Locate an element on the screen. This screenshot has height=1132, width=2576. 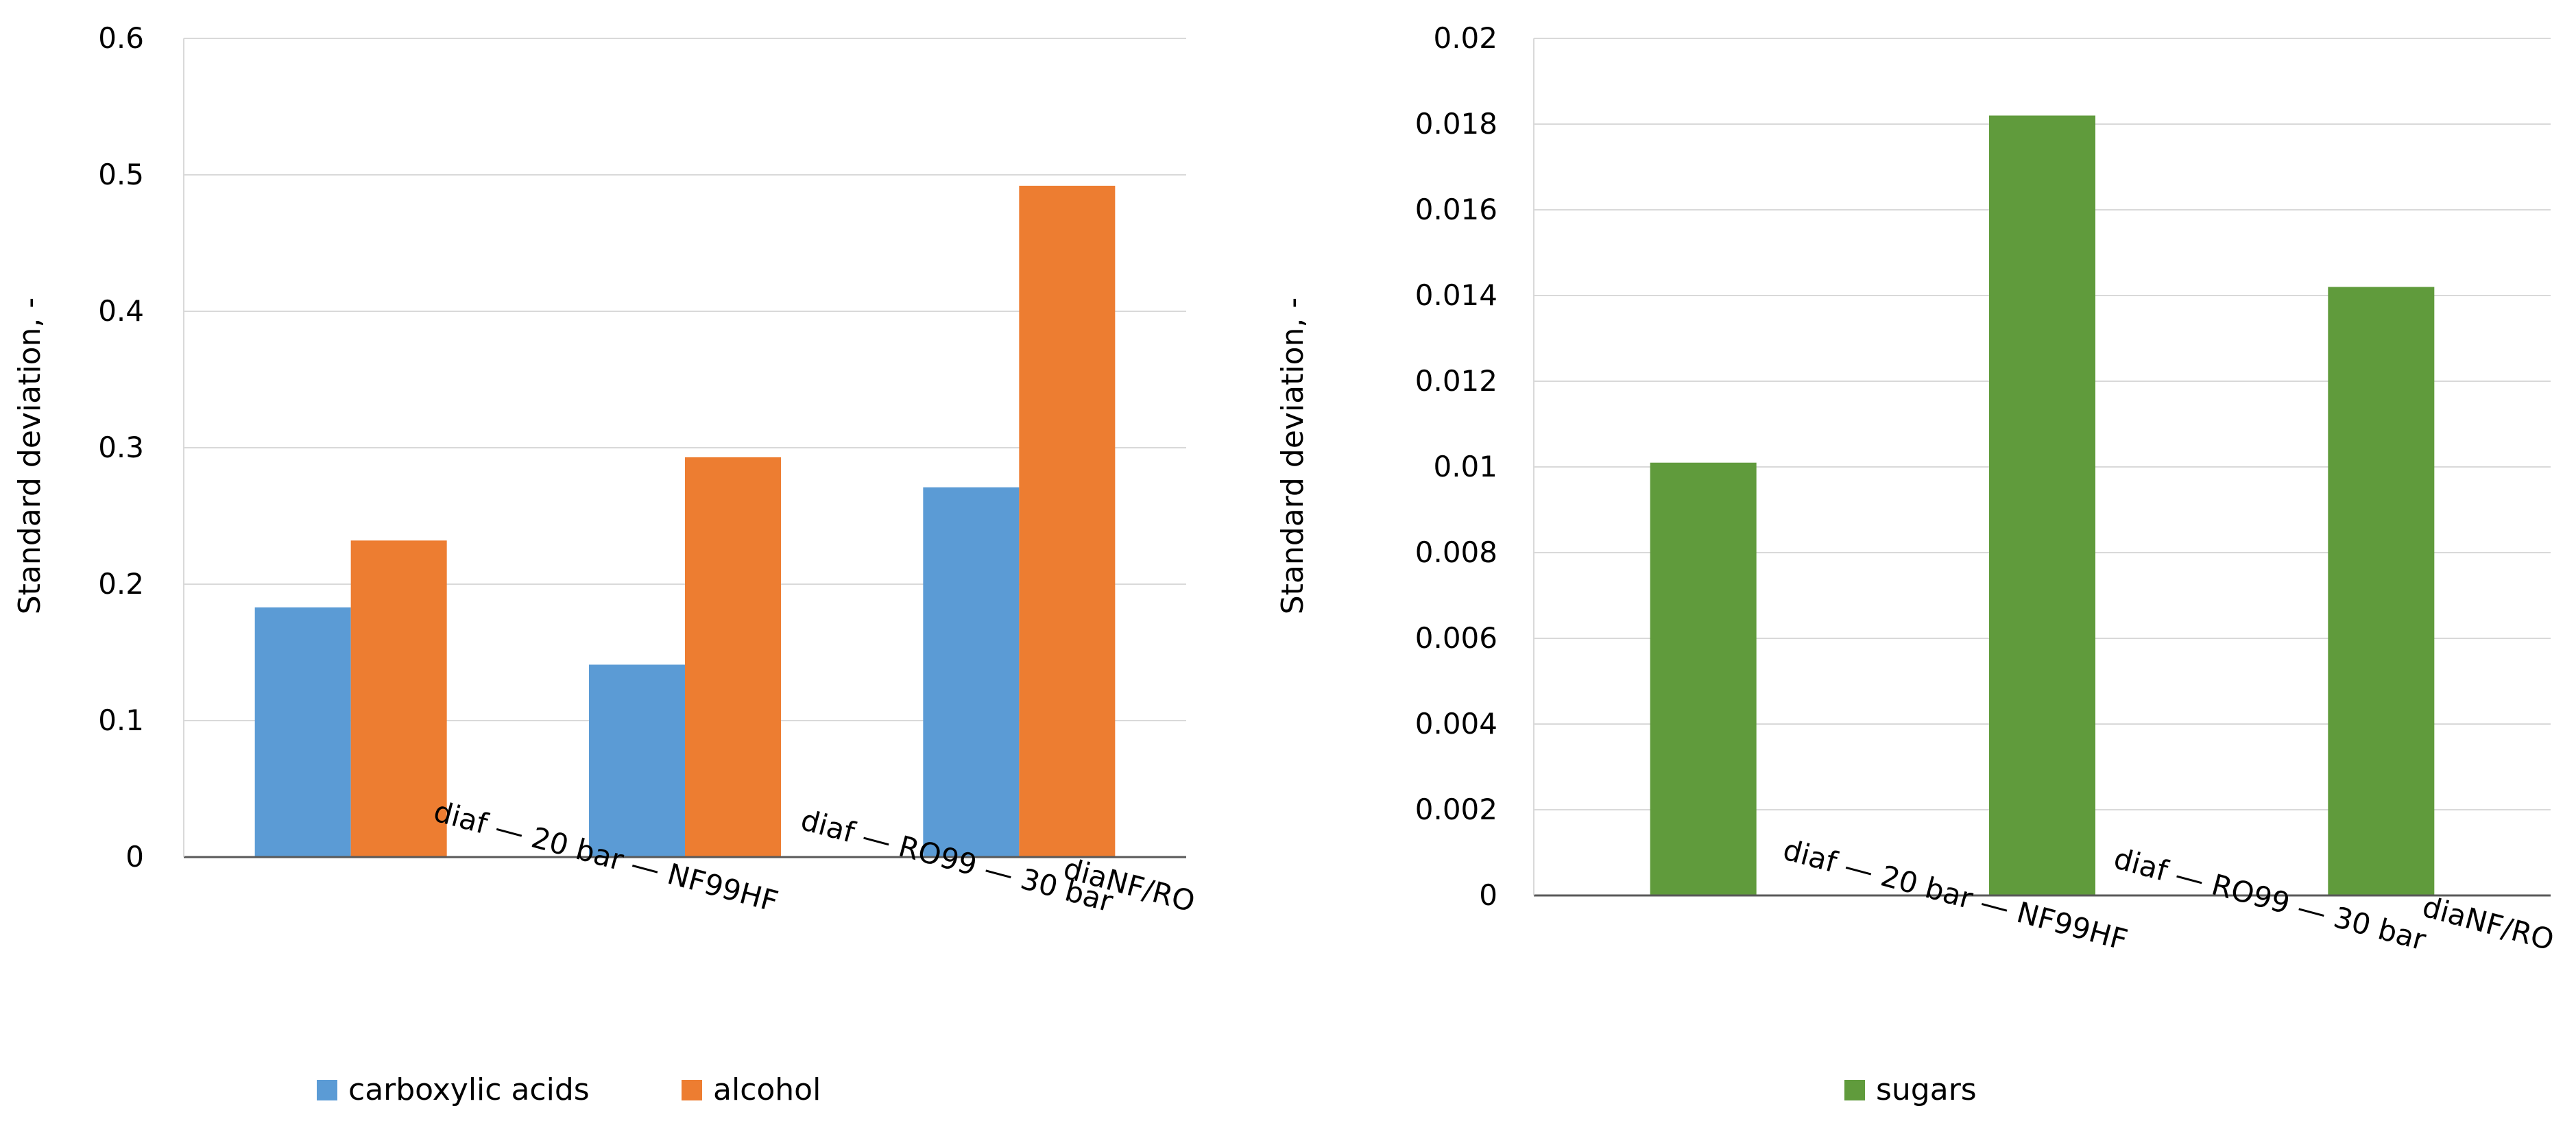
y-tick-label: 0.1 is located at coordinates (121, 720).